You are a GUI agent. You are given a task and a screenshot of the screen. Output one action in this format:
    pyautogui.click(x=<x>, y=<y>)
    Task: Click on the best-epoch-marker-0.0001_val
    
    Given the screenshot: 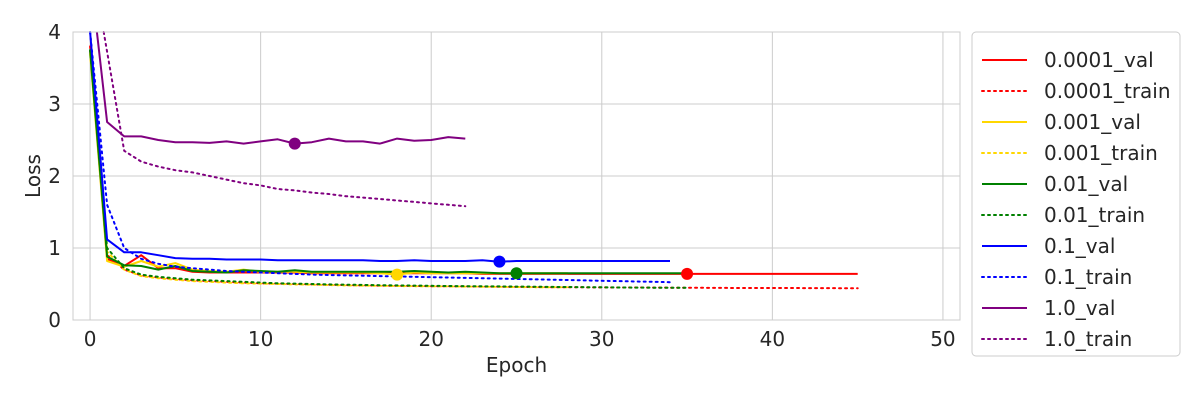 What is the action you would take?
    pyautogui.click(x=687, y=273)
    